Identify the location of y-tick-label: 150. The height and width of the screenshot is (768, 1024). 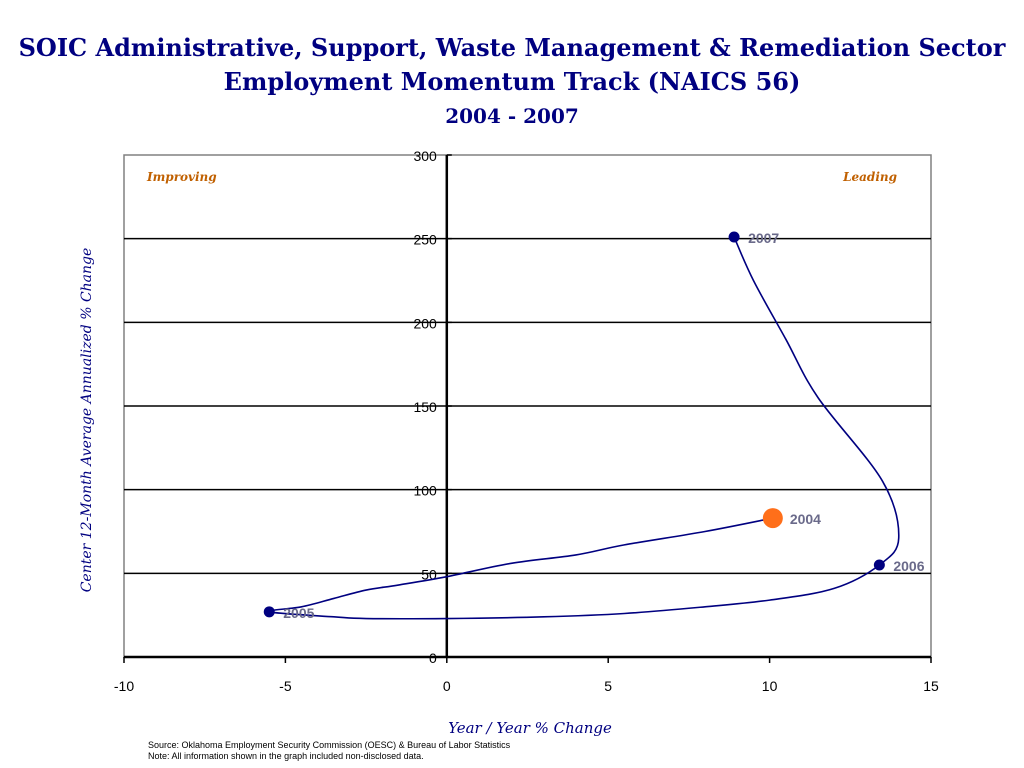
(425, 407).